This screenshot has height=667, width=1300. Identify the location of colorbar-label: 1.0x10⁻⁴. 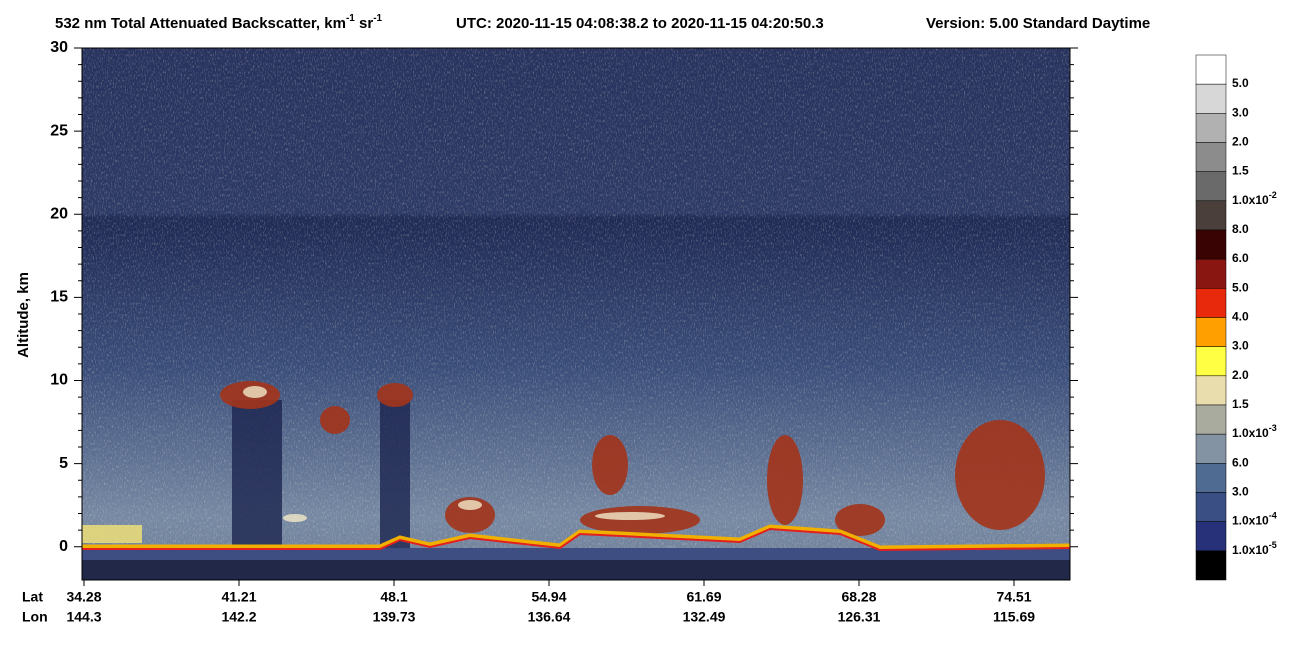
(1254, 519).